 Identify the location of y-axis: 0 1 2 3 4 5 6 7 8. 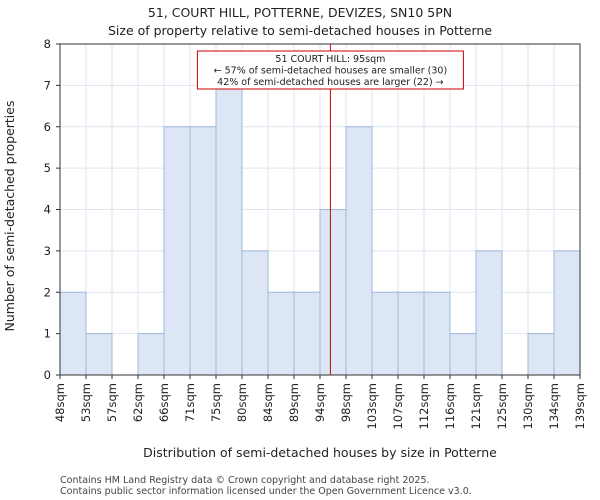
(52, 209).